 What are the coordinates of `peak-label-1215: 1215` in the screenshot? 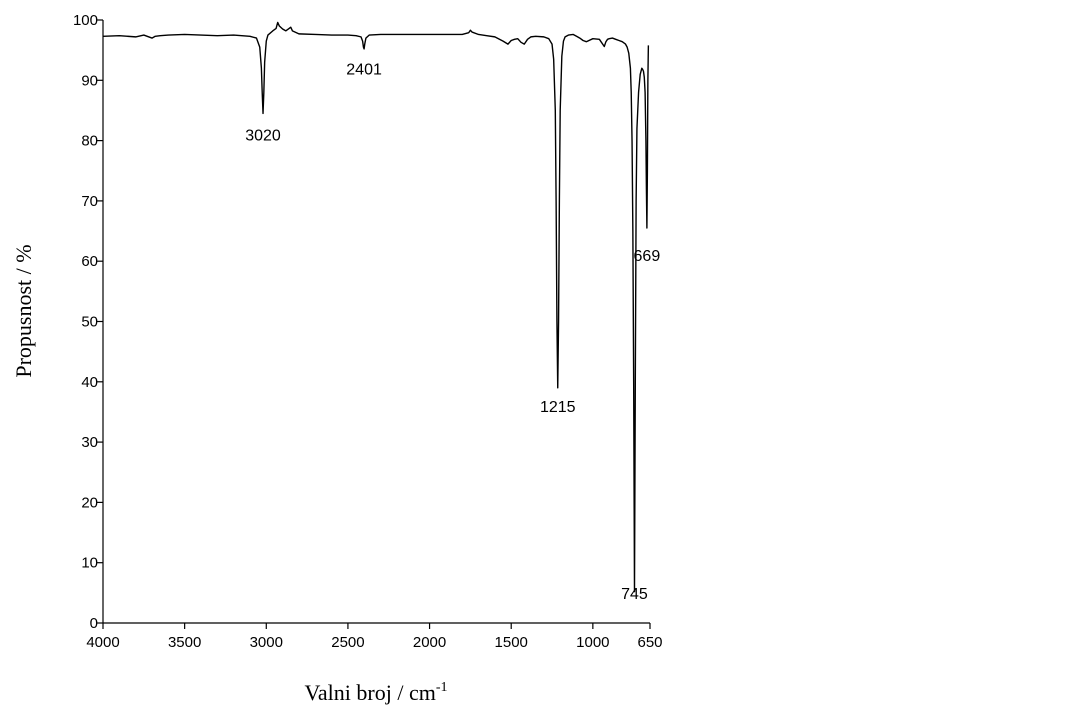 It's located at (558, 407).